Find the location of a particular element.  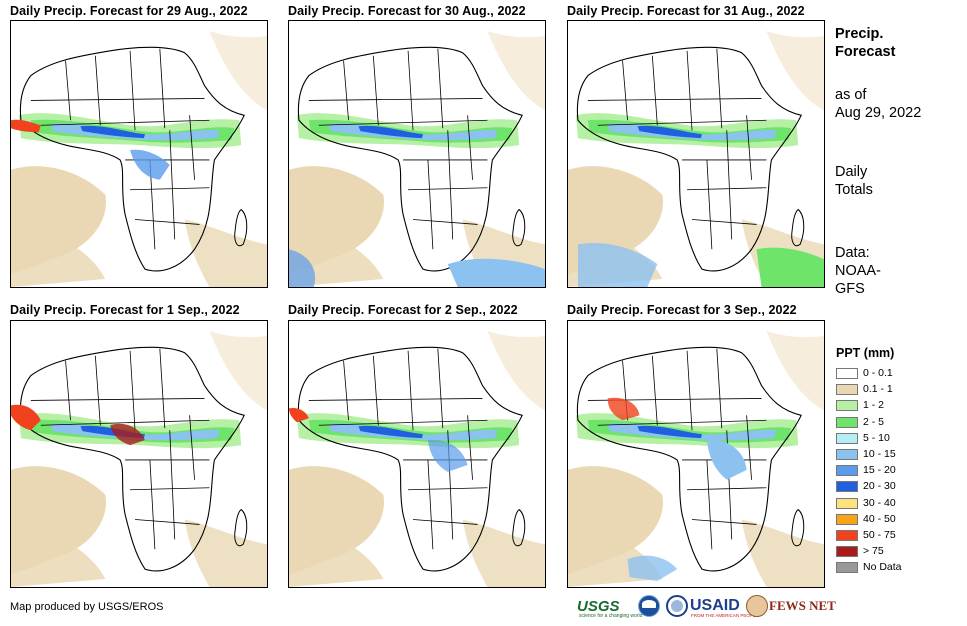

panel-title-3: Daily Precip. Forecast for 31 Aug., 2022 is located at coordinates (686, 11).